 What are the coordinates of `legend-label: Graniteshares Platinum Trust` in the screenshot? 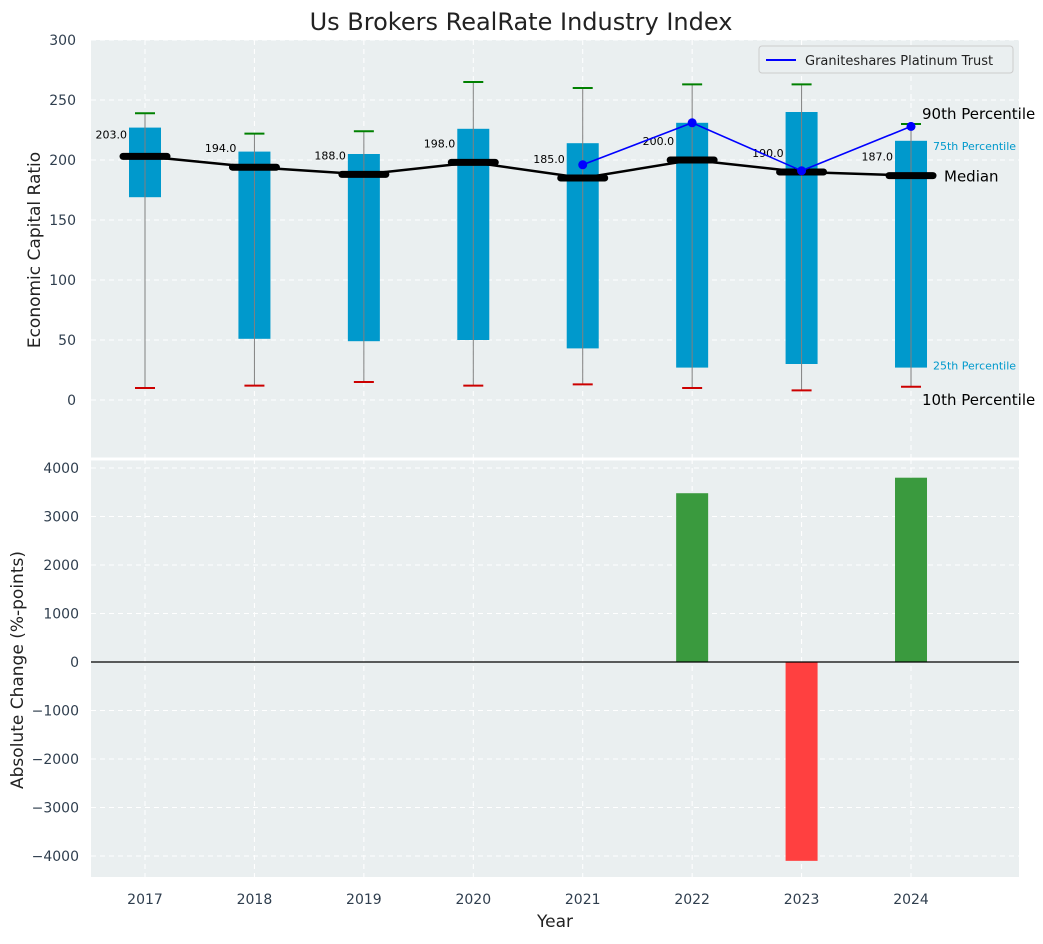 It's located at (899, 61).